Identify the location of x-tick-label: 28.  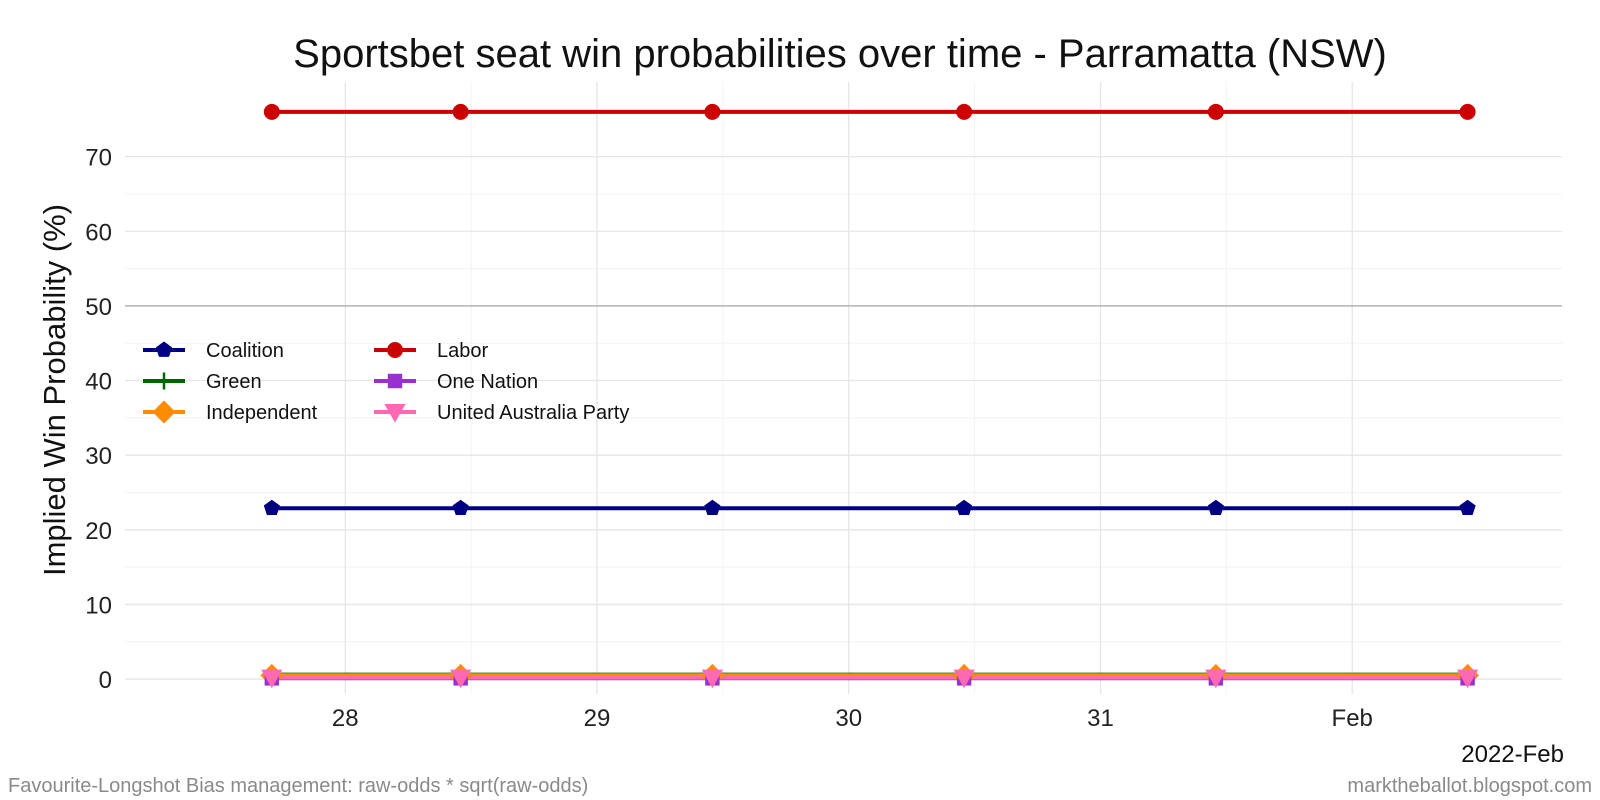
(345, 718).